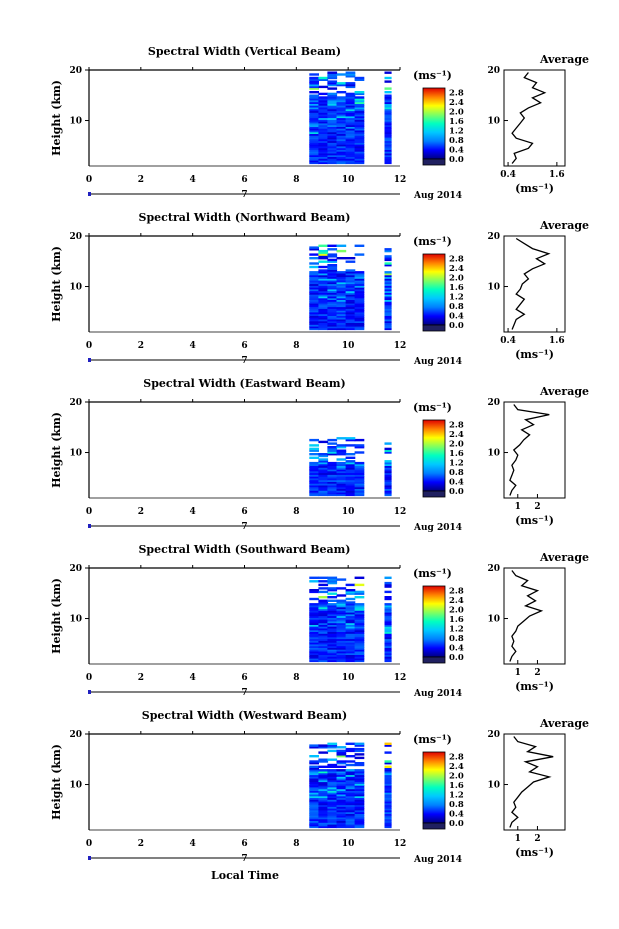 Image resolution: width=619 pixels, height=929 pixels. What do you see at coordinates (456, 122) in the screenshot?
I see `colorbar-tick-label: 1.6` at bounding box center [456, 122].